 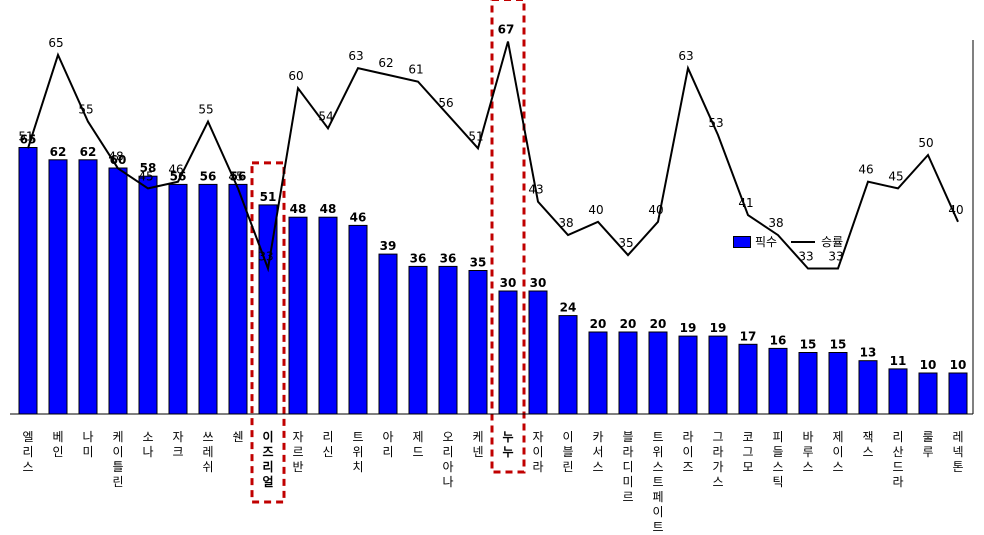 What do you see at coordinates (957, 467) in the screenshot?
I see `category-label-char: 톤` at bounding box center [957, 467].